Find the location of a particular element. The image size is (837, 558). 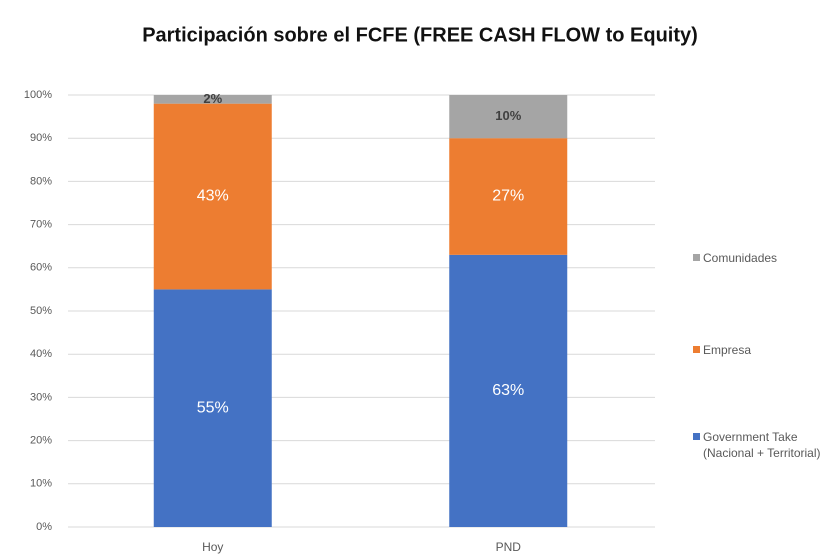

legend-label: Empresa is located at coordinates (727, 350).